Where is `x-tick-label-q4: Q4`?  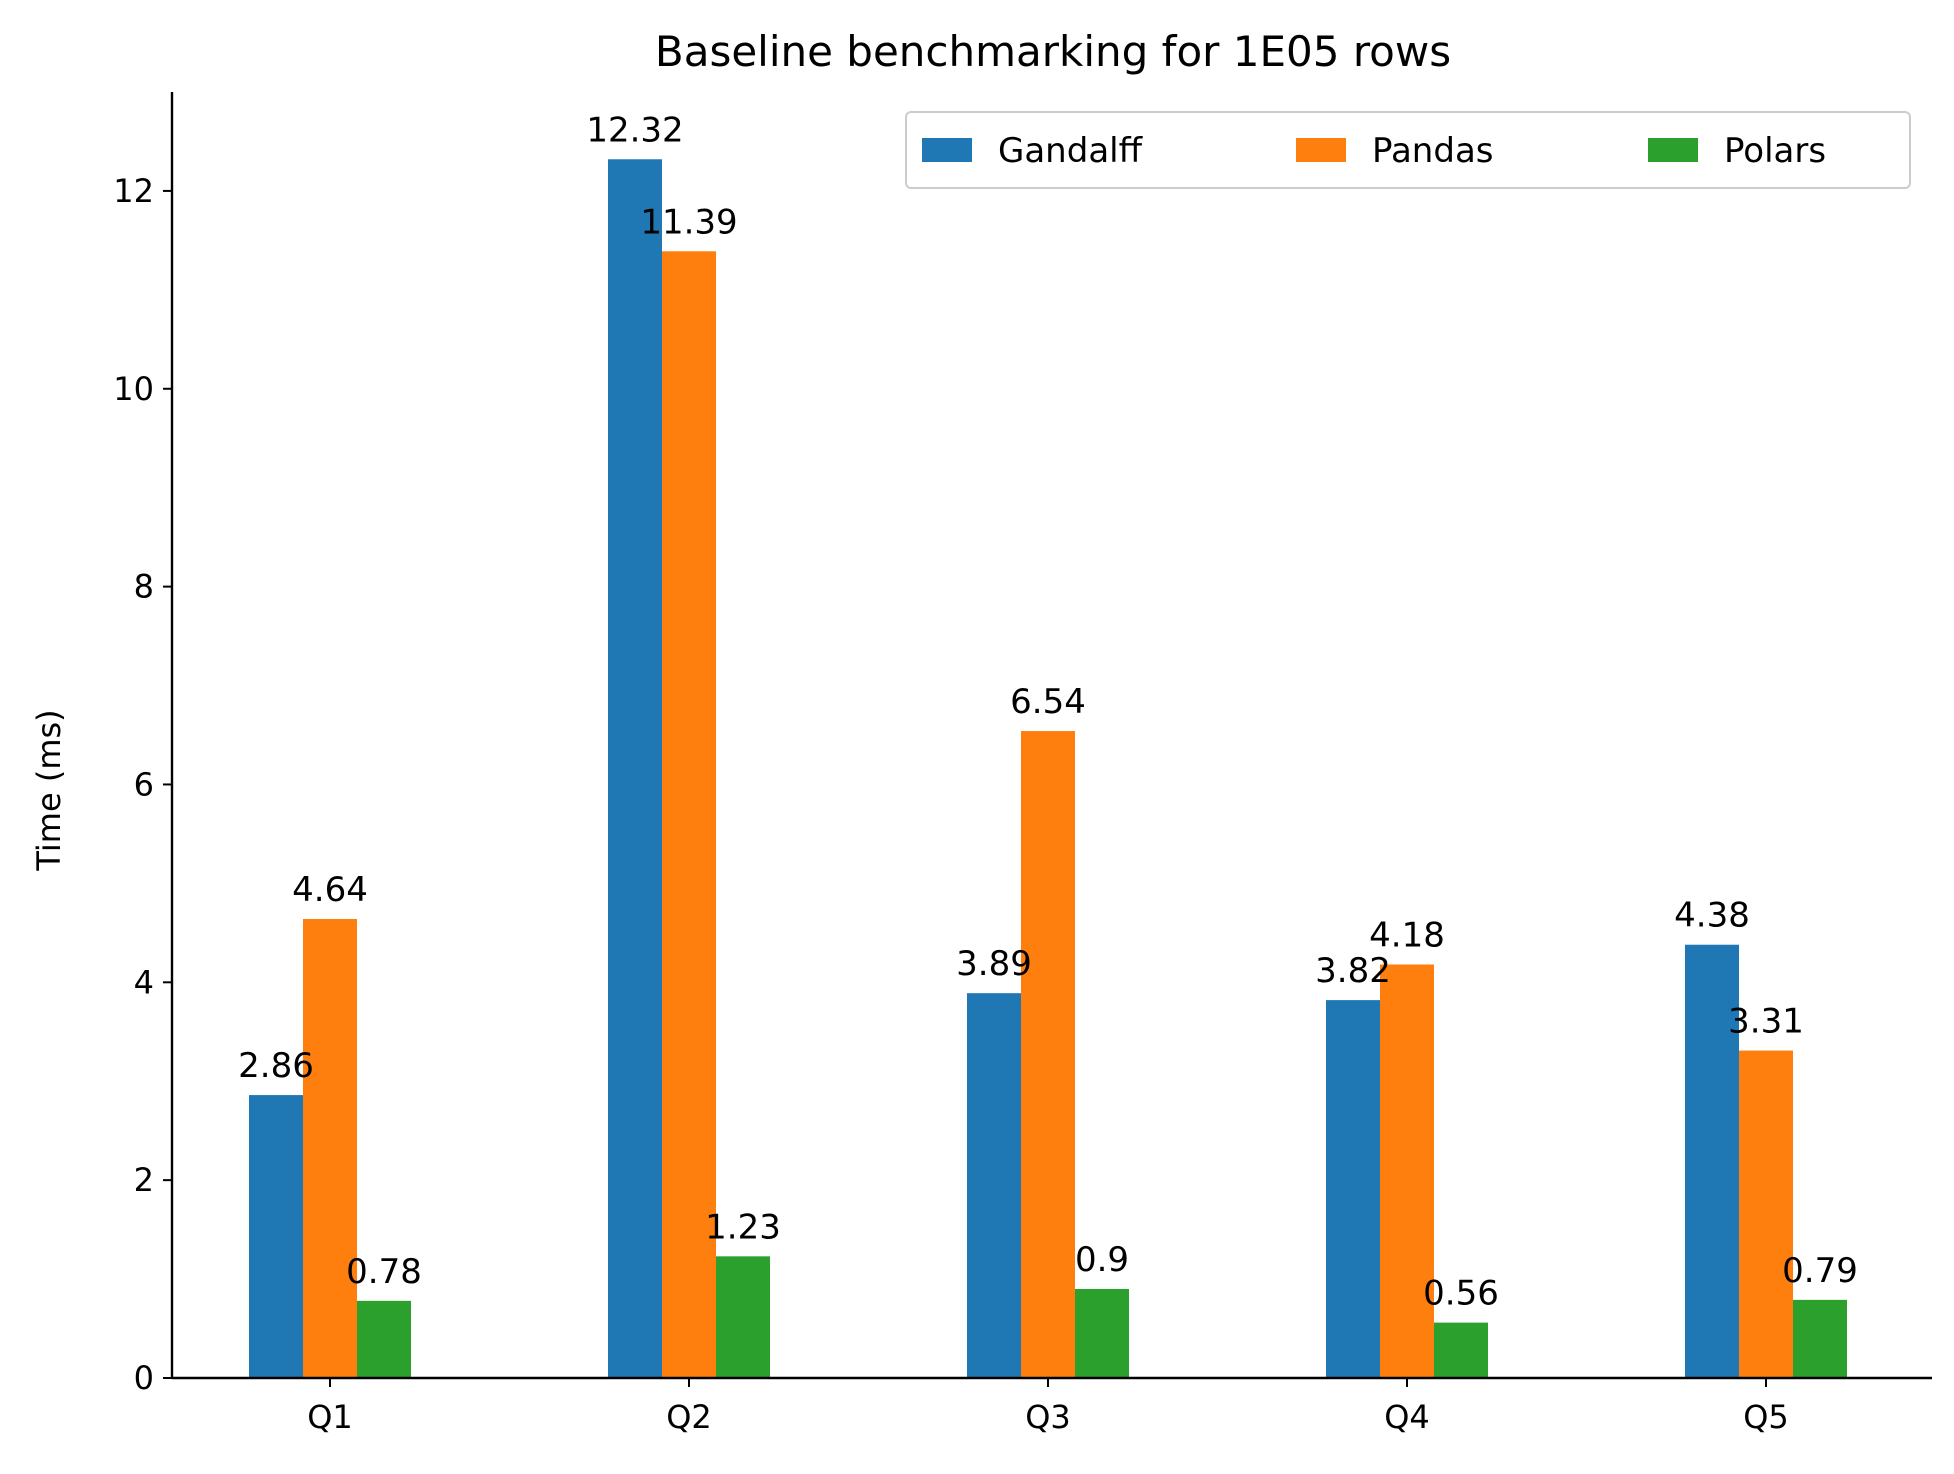 x-tick-label-q4: Q4 is located at coordinates (1407, 1417).